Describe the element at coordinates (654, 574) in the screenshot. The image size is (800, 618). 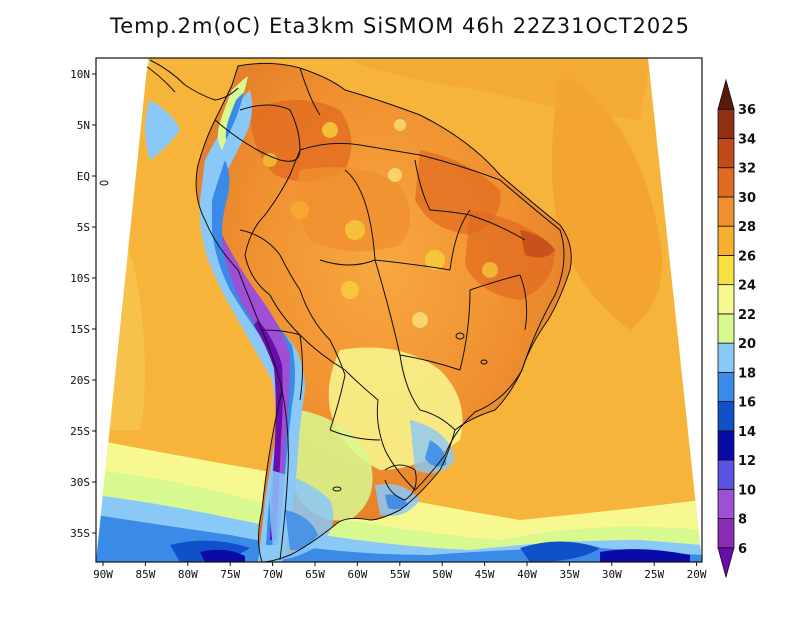
I see `longitude-tick-label: 25W` at that location.